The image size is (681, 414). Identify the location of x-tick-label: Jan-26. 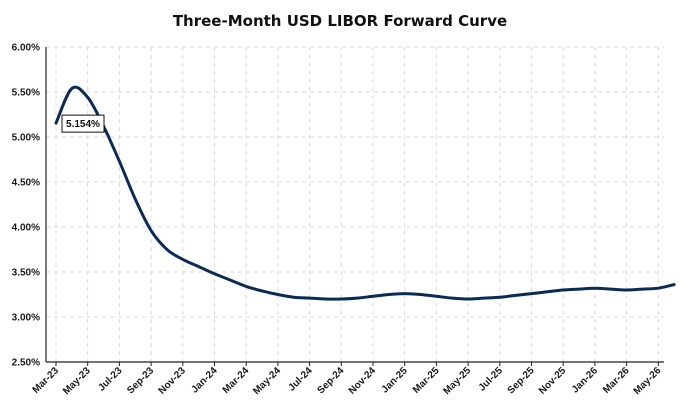
(585, 380).